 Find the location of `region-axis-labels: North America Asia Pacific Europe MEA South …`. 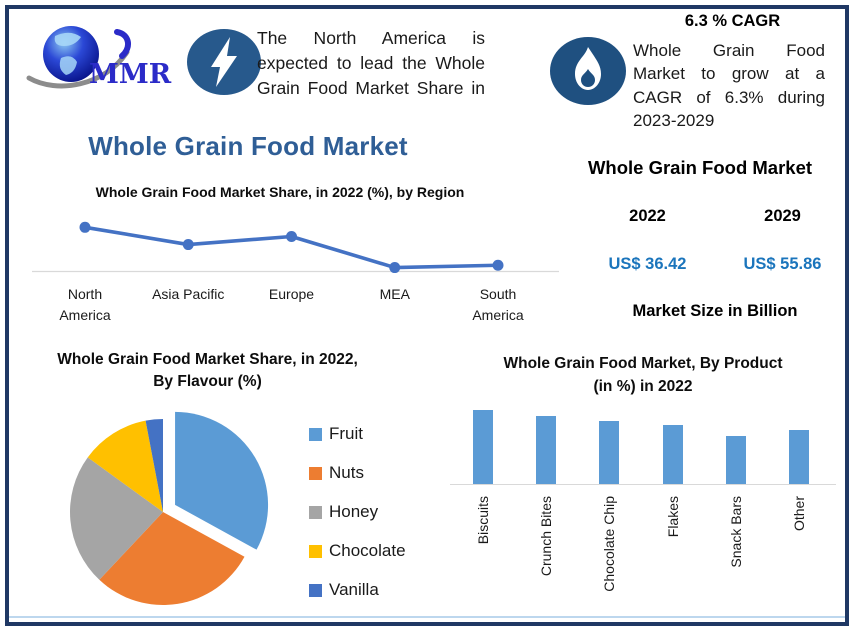

region-axis-labels: North America Asia Pacific Europe MEA South … is located at coordinates (295, 309).